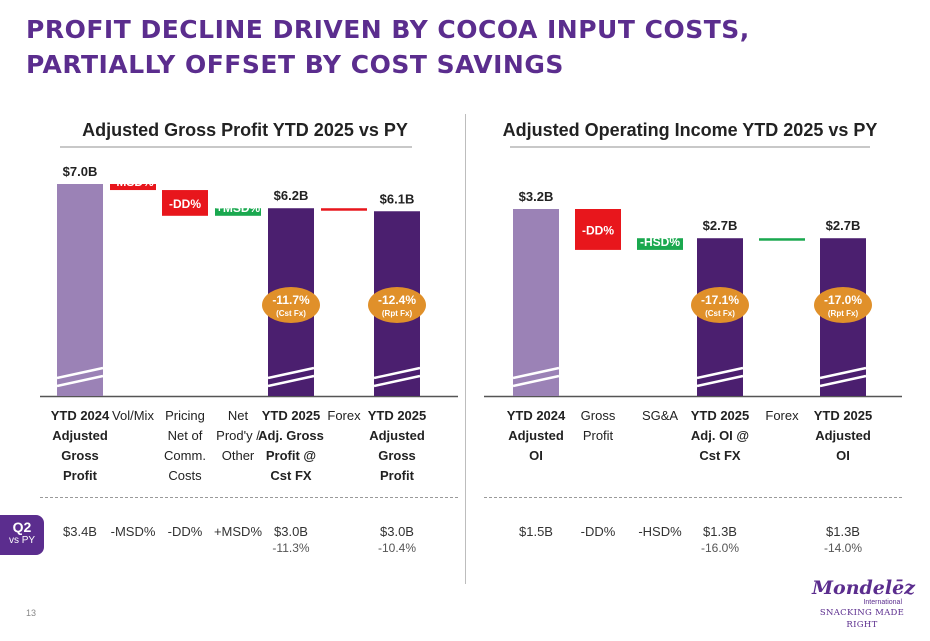 The height and width of the screenshot is (641, 930). What do you see at coordinates (598, 426) in the screenshot?
I see `category-label: Gross Profit` at bounding box center [598, 426].